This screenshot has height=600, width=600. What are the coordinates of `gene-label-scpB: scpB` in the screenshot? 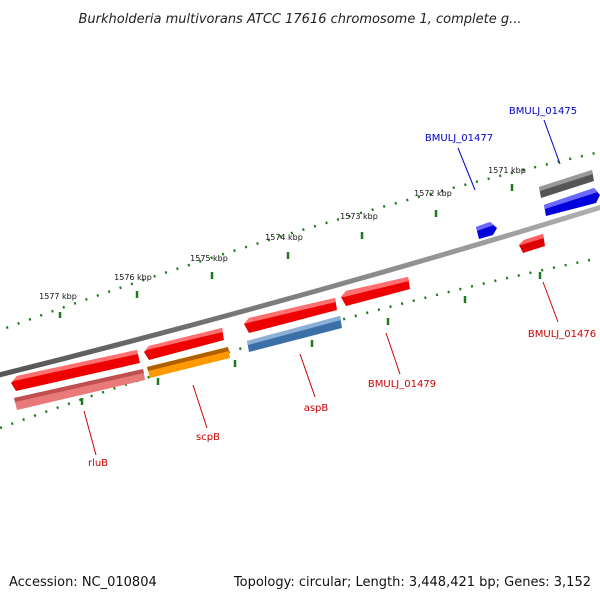 It's located at (208, 437).